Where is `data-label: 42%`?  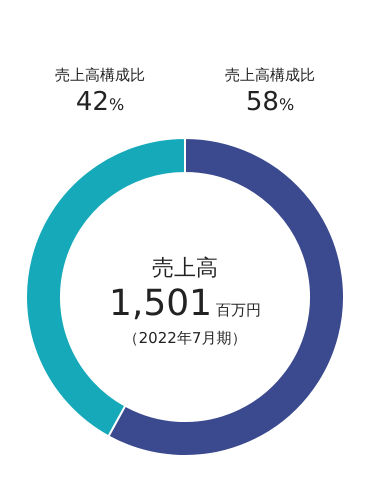 data-label: 42% is located at coordinates (100, 102).